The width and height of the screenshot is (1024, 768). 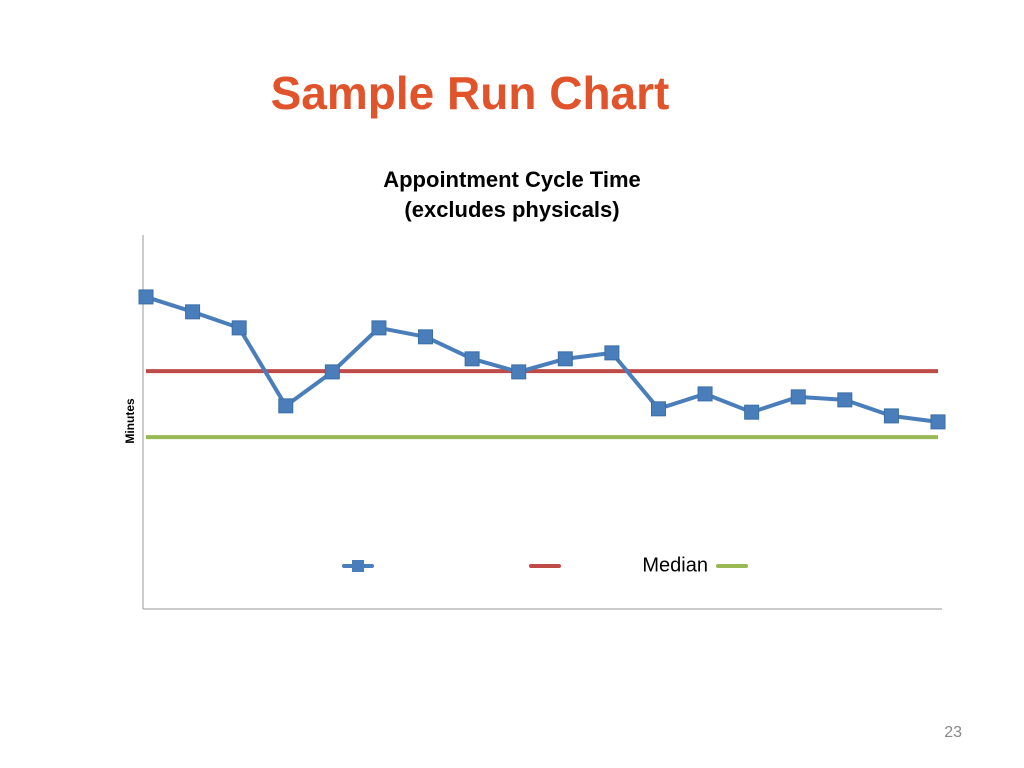 I want to click on legend-marker, so click(x=358, y=566).